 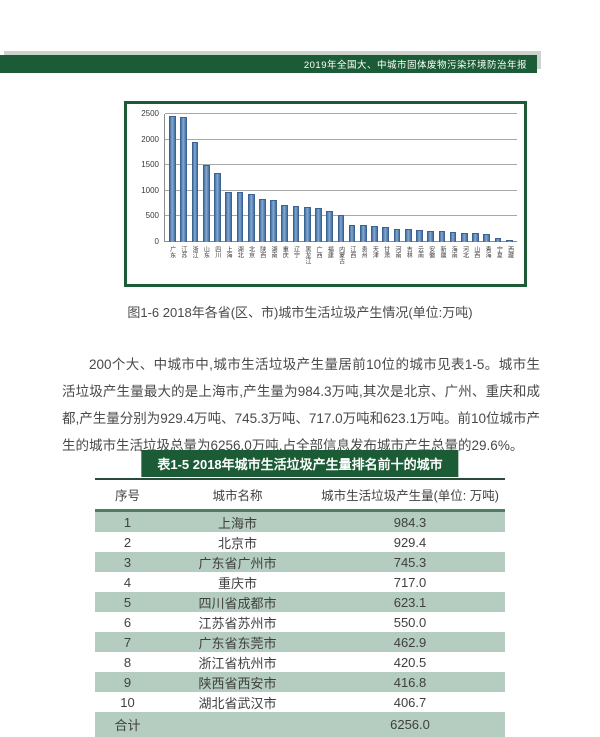 What do you see at coordinates (284, 252) in the screenshot?
I see `x-tick-label: 重庆` at bounding box center [284, 252].